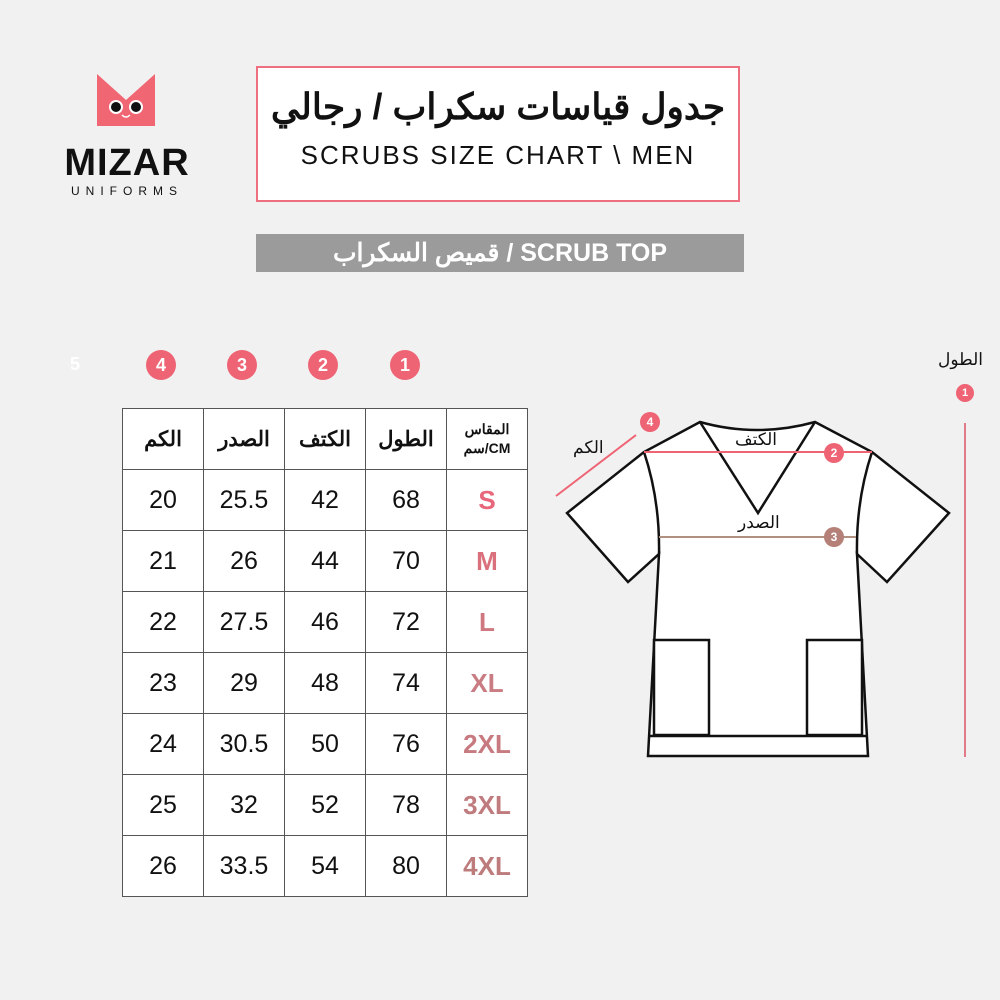 The image size is (1000, 1000). Describe the element at coordinates (161, 365) in the screenshot. I see `column-badge-4: 4` at that location.